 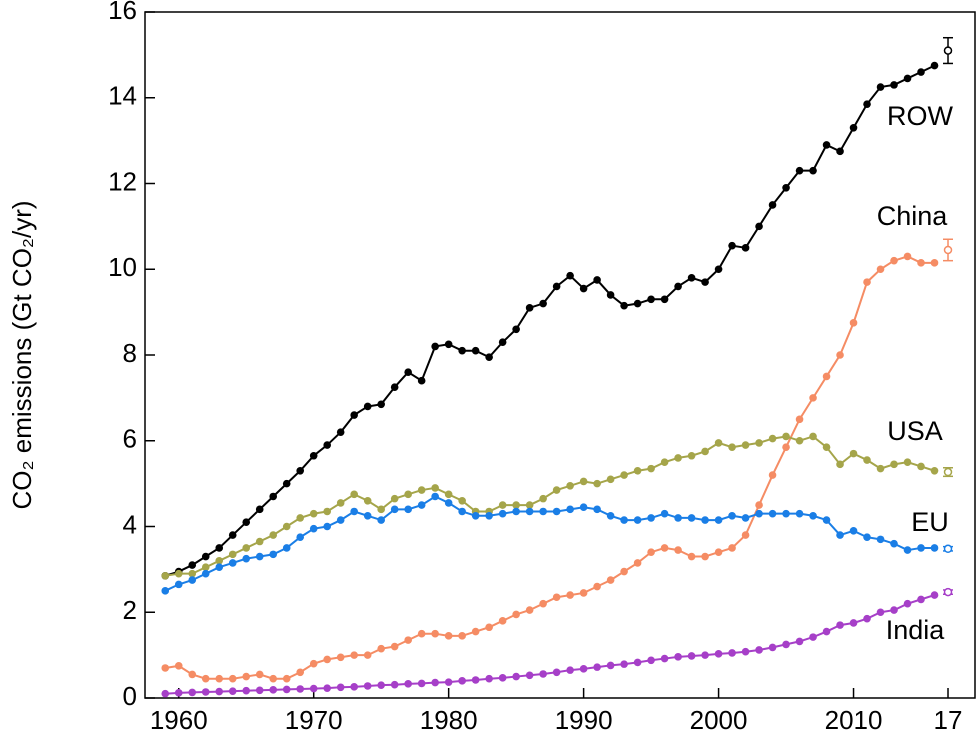 What do you see at coordinates (122, 181) in the screenshot?
I see `y-tick-label: 12` at bounding box center [122, 181].